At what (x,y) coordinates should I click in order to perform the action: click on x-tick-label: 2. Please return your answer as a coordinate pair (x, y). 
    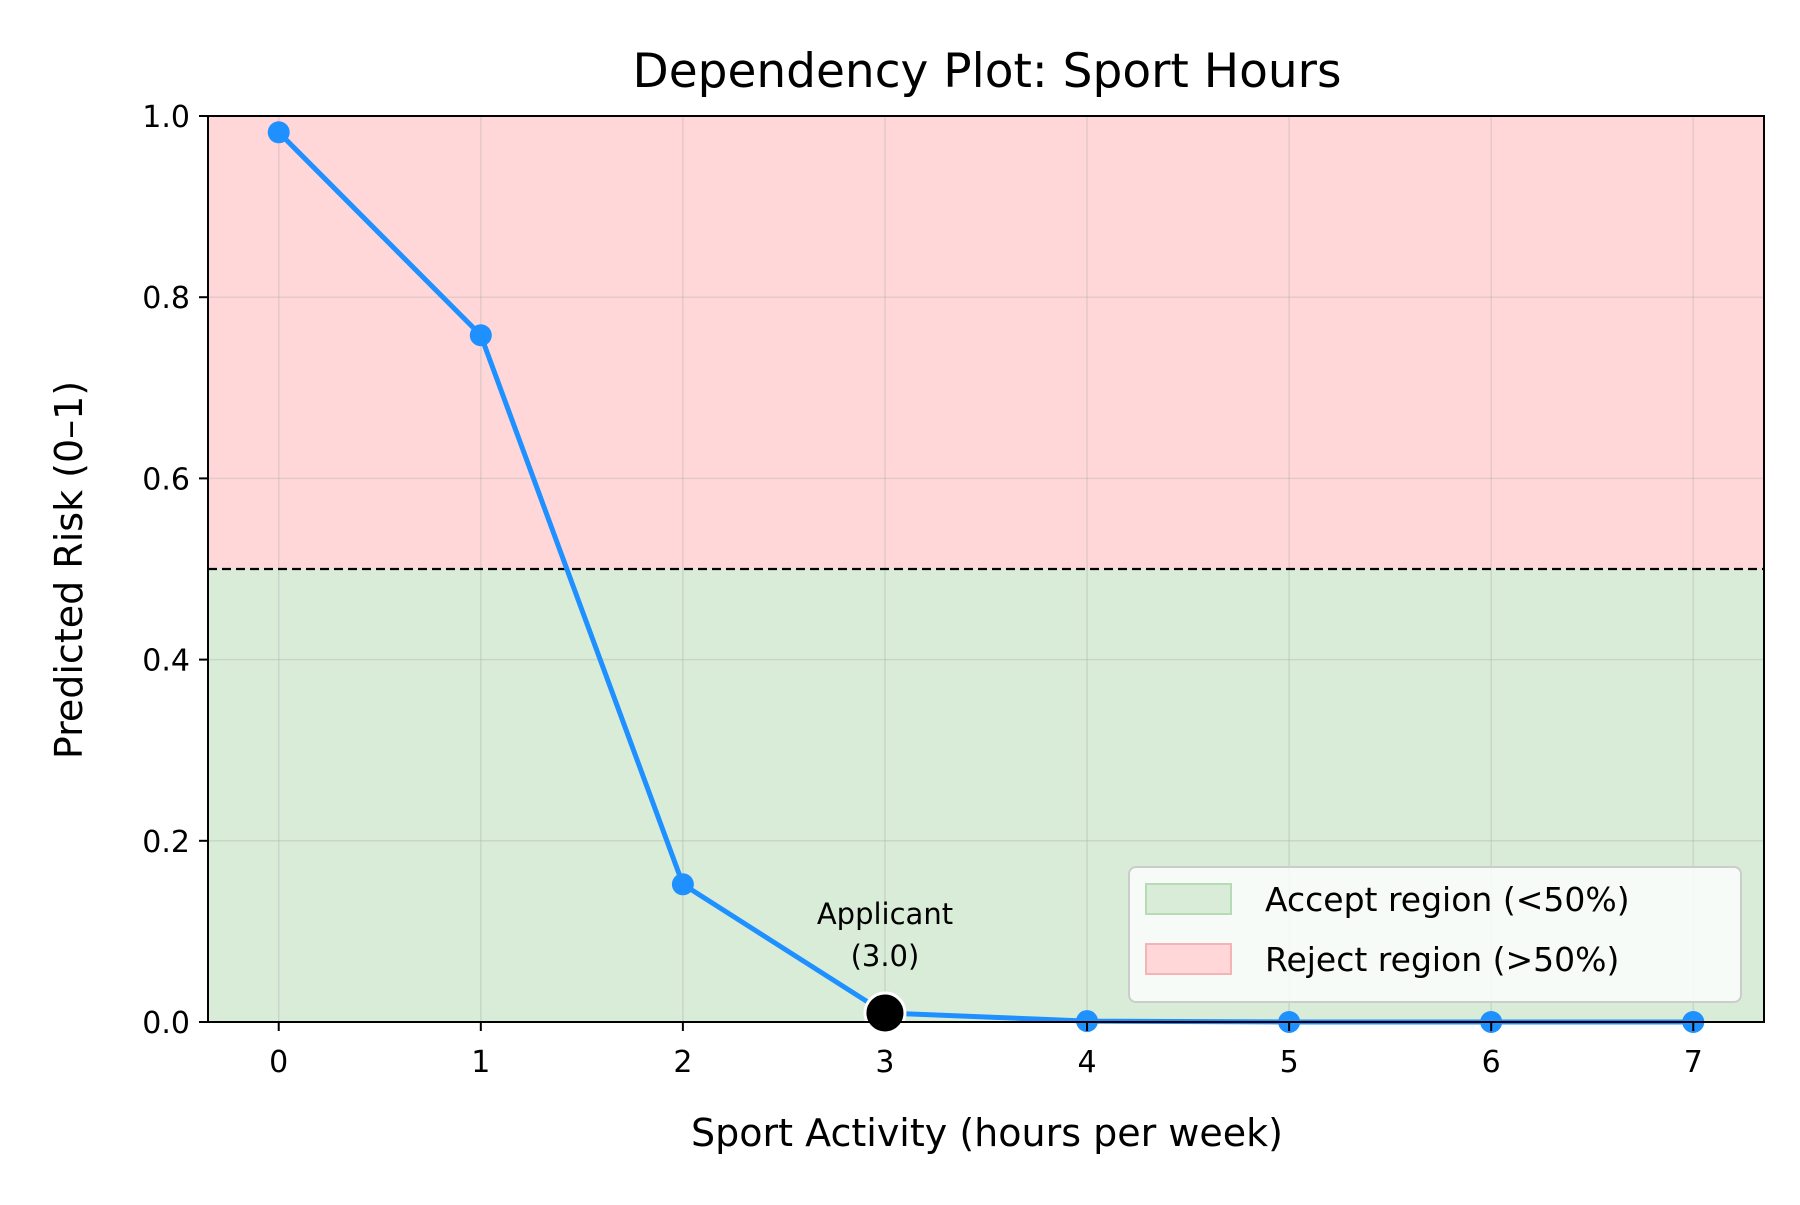
    Looking at the image, I should click on (682, 1062).